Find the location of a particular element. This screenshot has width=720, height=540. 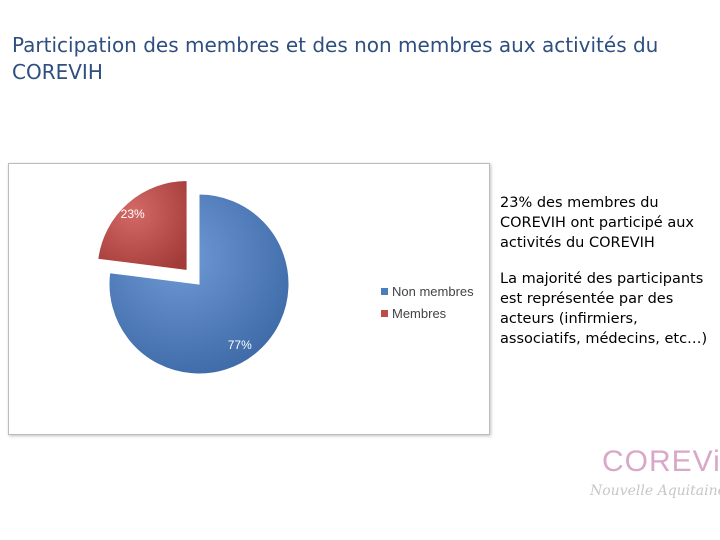

logo-subtitle: Nouvelle Aquitaine is located at coordinates (655, 491).